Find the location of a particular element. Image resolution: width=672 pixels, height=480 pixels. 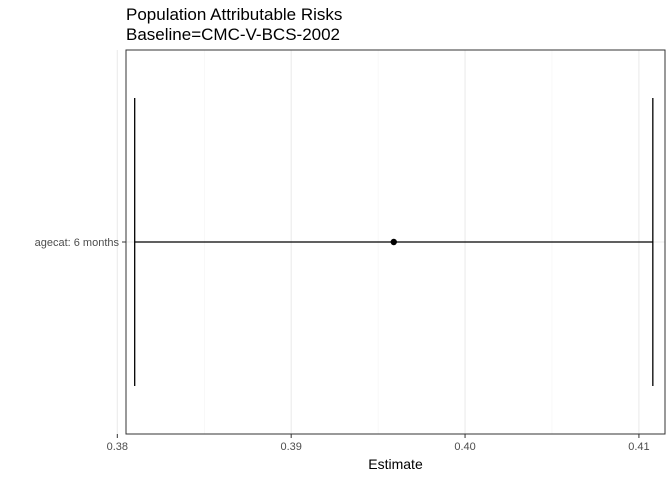

x-axis: 0.38 0.39 0.40 0.41 is located at coordinates (378, 443).